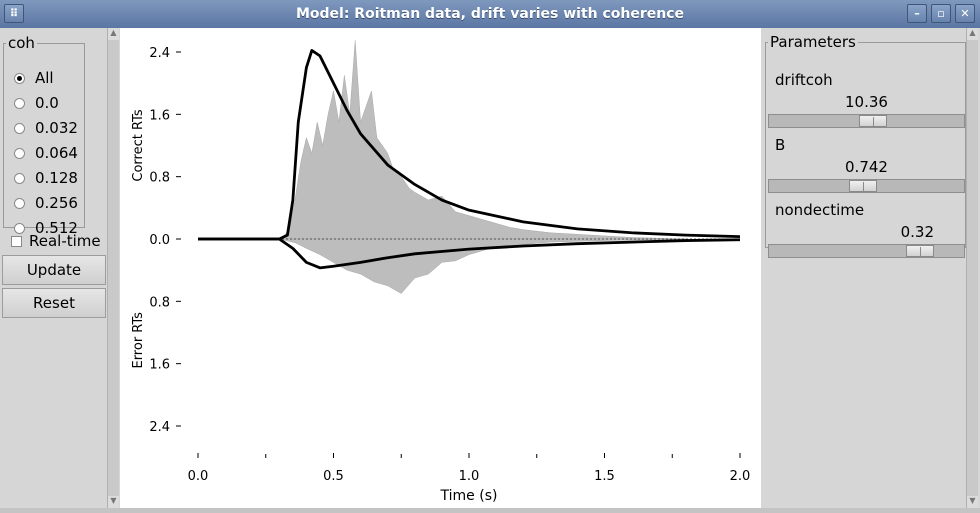 The image size is (980, 513). I want to click on coh-option-label: 0.064, so click(56, 153).